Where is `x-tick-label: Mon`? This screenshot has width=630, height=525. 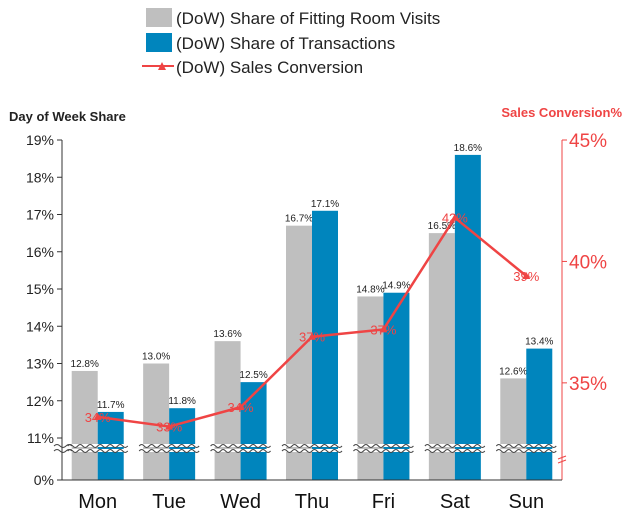 x-tick-label: Mon is located at coordinates (97, 502).